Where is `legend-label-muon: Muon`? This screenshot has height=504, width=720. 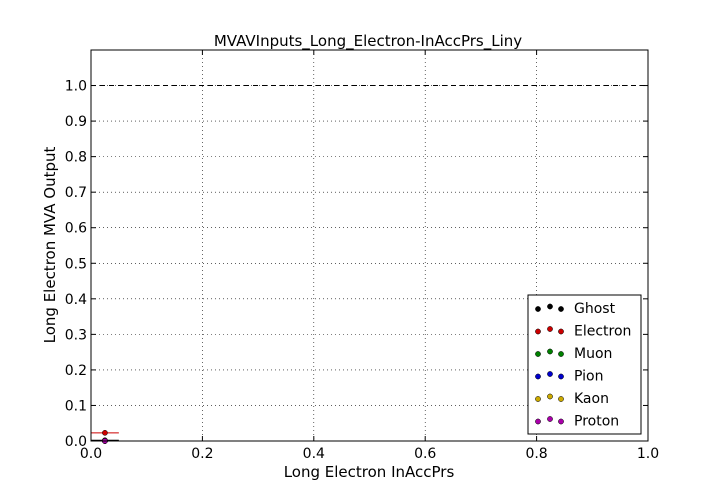
legend-label-muon: Muon is located at coordinates (593, 354).